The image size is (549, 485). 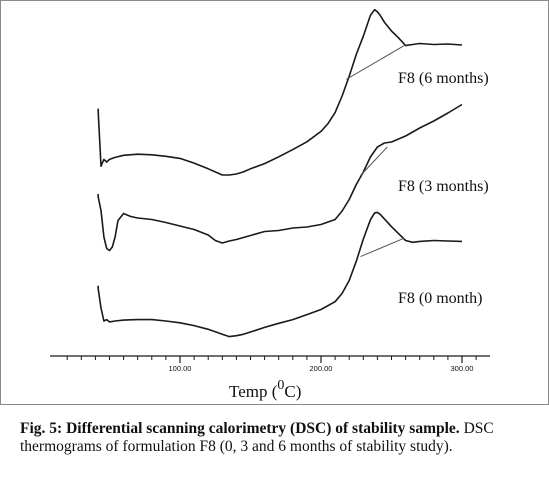 I want to click on x-axis: 100.00 200.00 300.00, so click(x=270, y=364).